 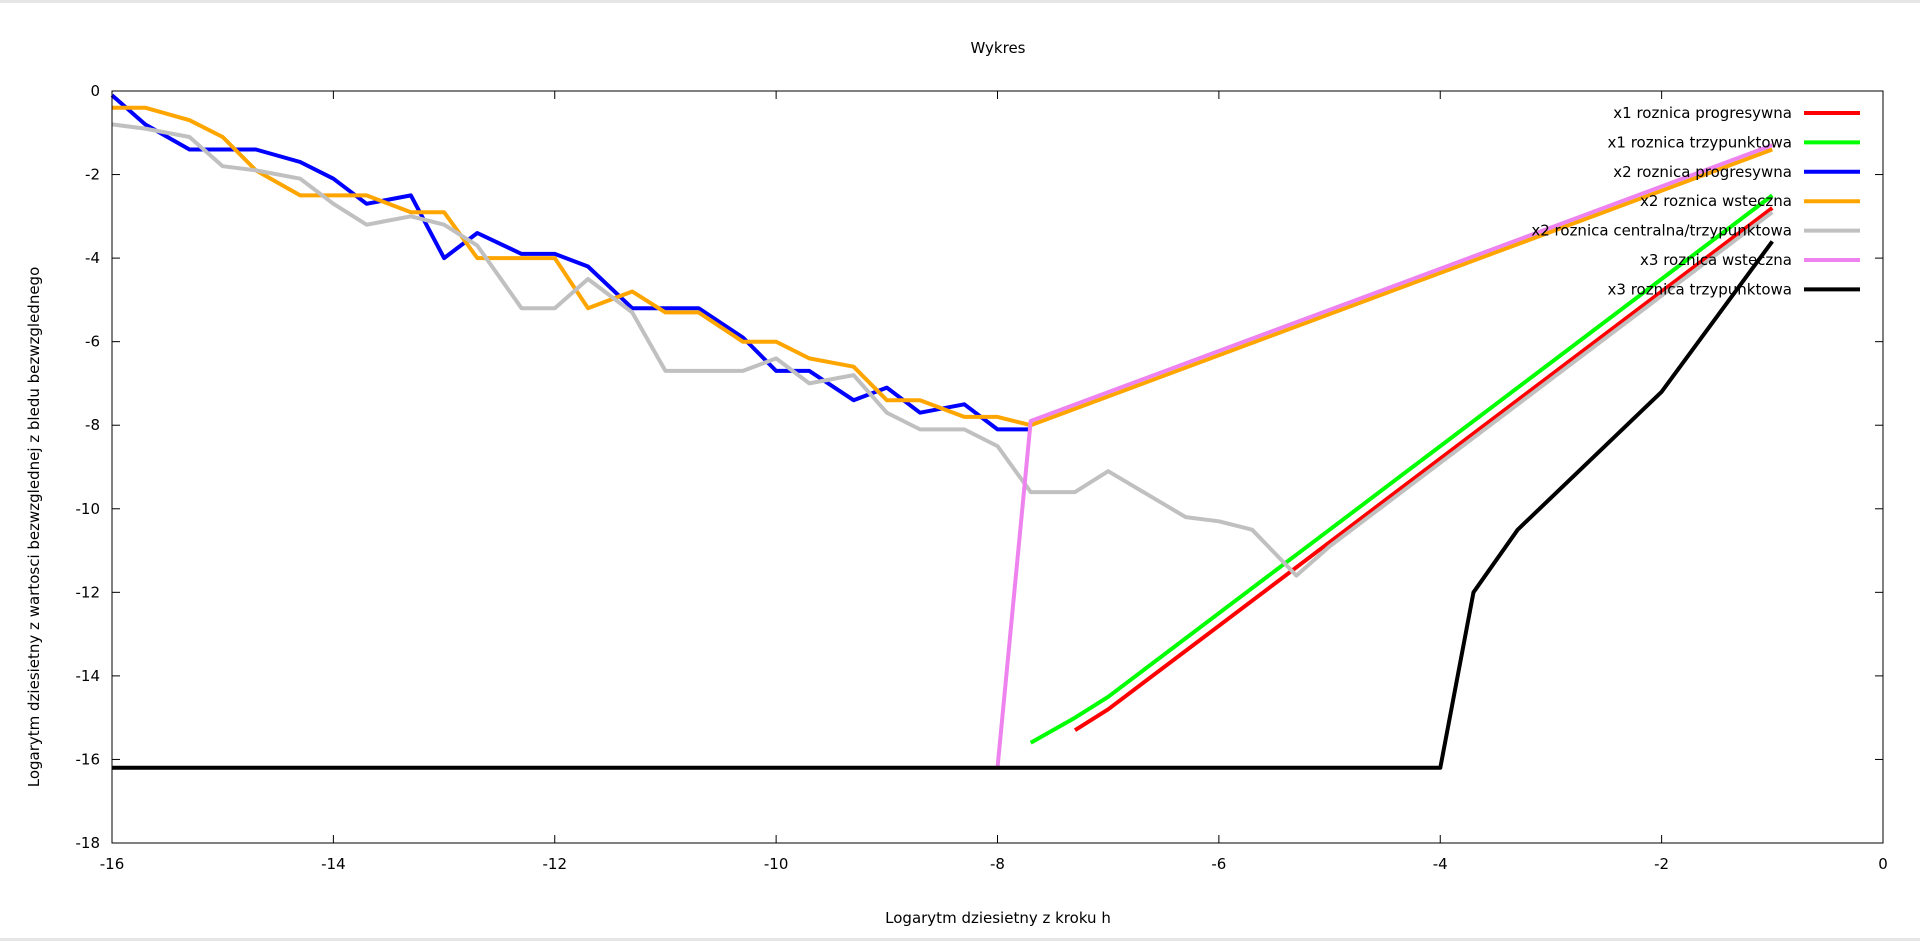 What do you see at coordinates (998, 918) in the screenshot?
I see `x-axis-title: Logarytm dziesietny z kroku h` at bounding box center [998, 918].